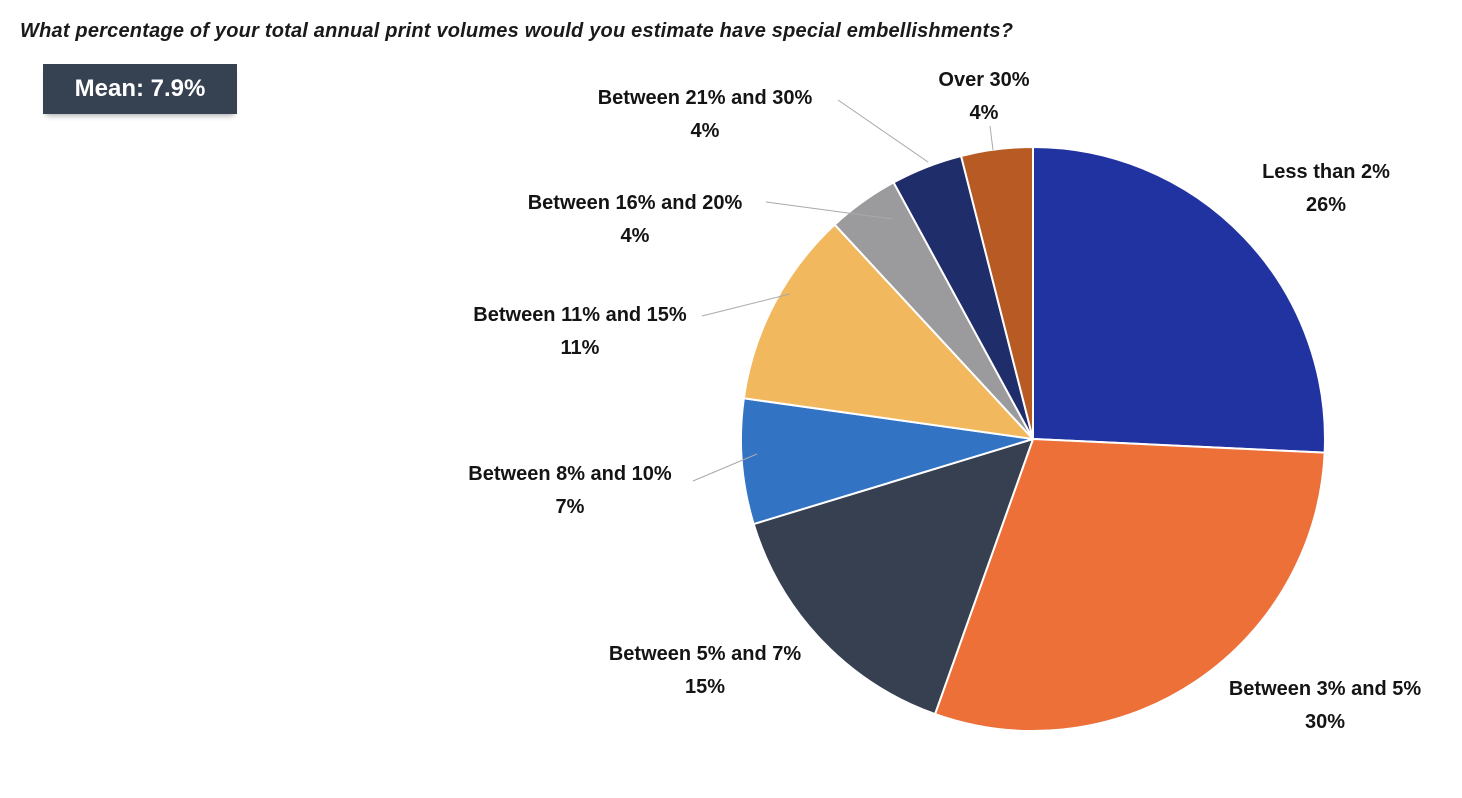  What do you see at coordinates (1326, 205) in the screenshot?
I see `slice-value-label: 26%` at bounding box center [1326, 205].